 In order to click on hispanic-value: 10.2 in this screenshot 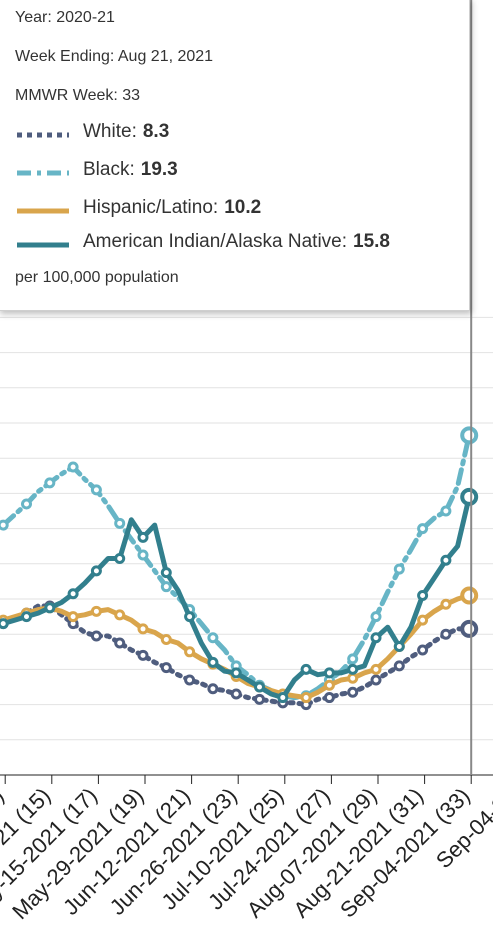, I will do `click(243, 207)`.